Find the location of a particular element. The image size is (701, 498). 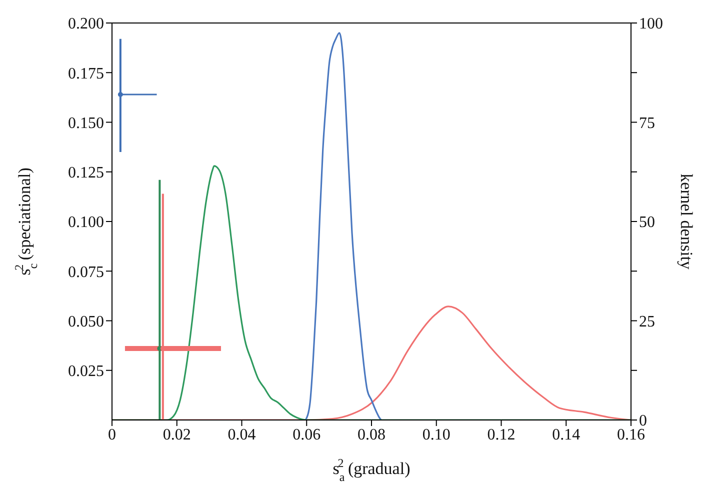

y2-axis-title: kernel density is located at coordinates (686, 222).